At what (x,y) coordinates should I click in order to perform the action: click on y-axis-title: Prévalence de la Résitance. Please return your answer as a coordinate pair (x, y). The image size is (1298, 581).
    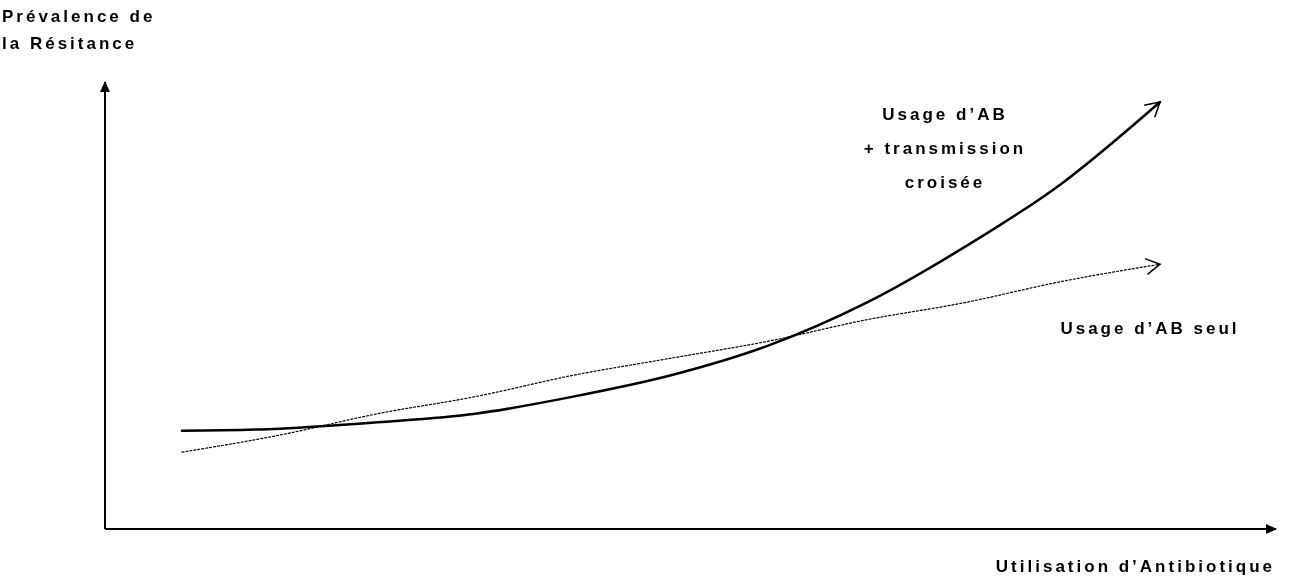
    Looking at the image, I should click on (79, 30).